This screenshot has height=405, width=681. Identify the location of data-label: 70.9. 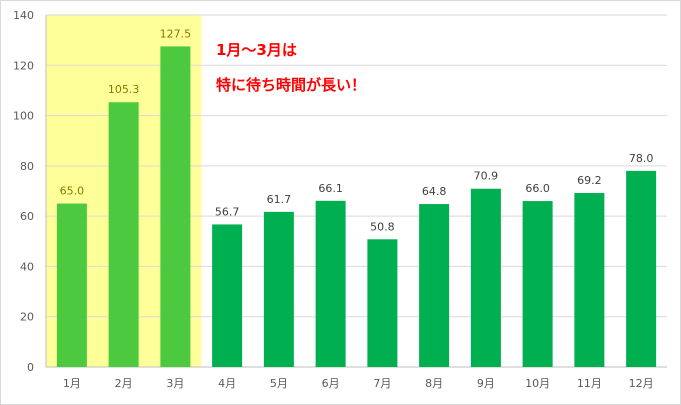
(486, 176).